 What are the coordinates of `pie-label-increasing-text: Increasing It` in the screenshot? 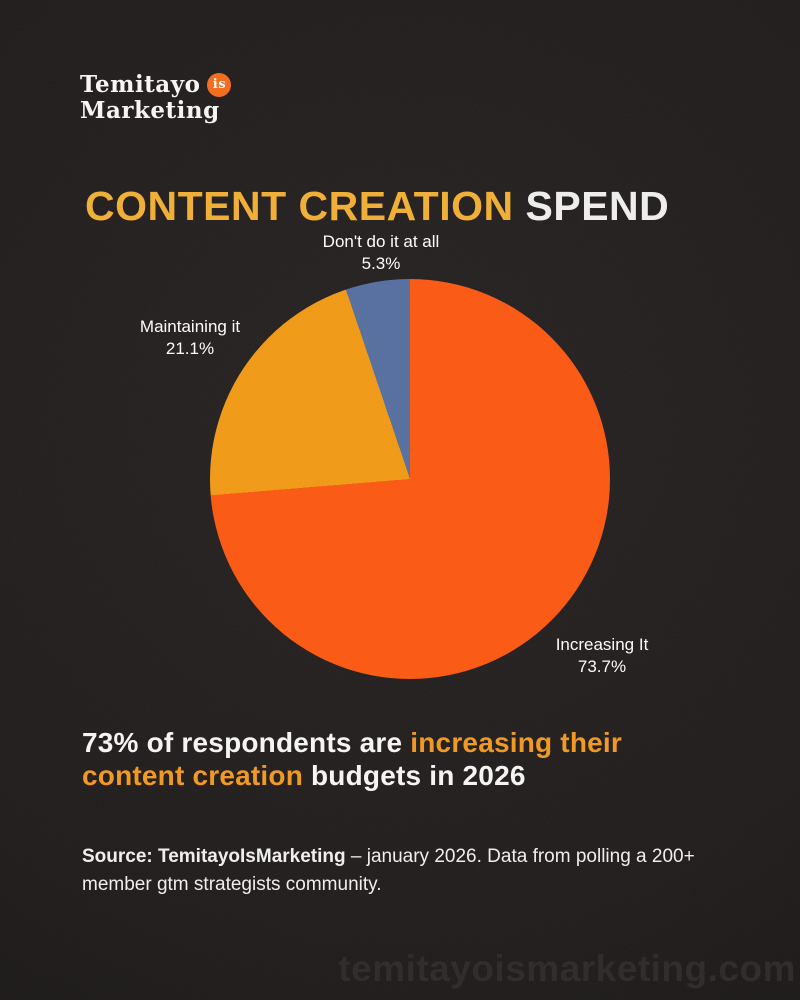 It's located at (602, 644).